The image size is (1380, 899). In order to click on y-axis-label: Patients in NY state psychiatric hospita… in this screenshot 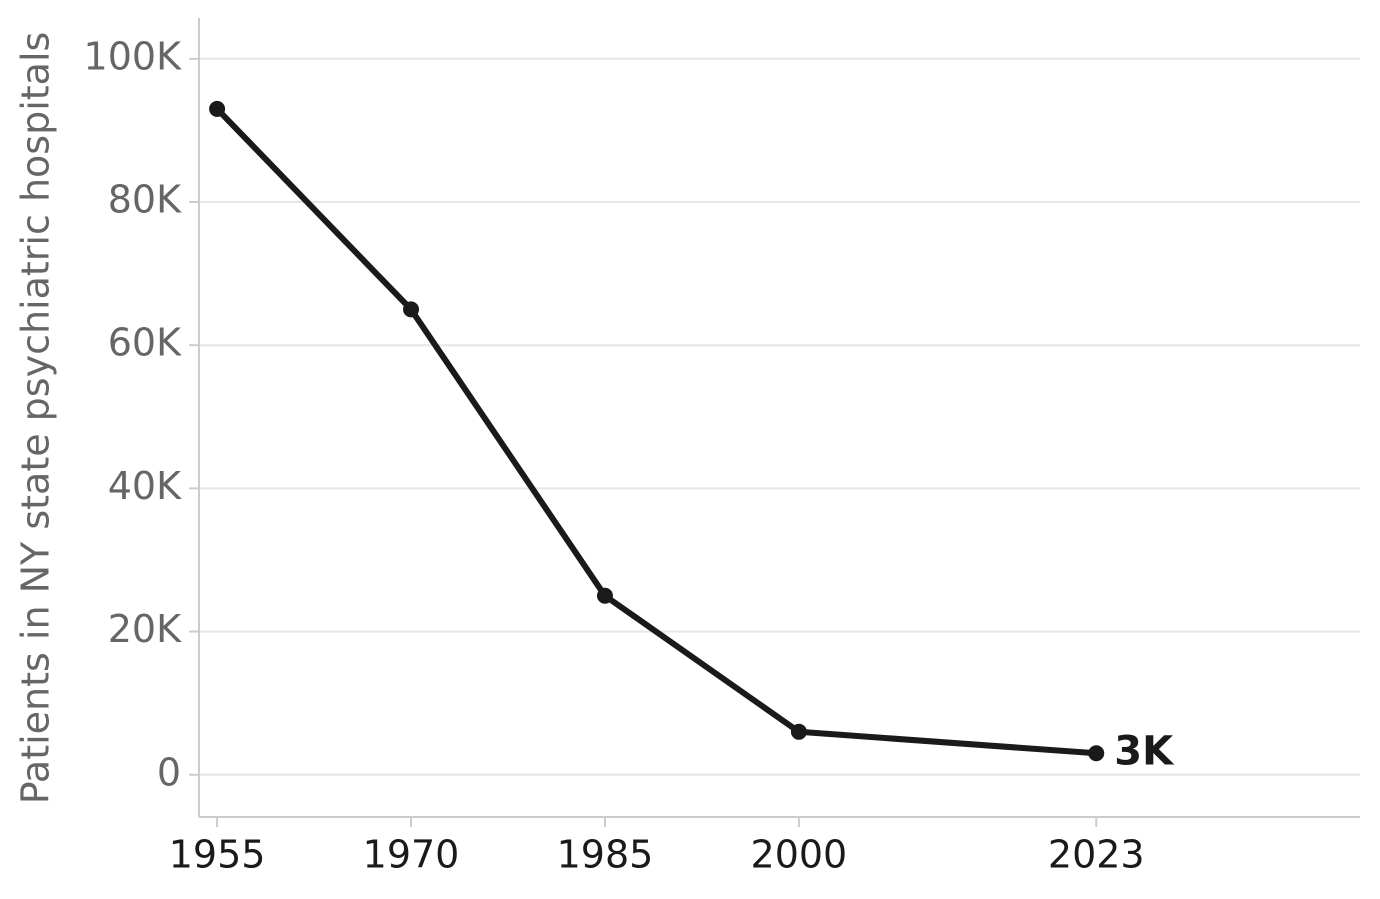, I will do `click(36, 418)`.